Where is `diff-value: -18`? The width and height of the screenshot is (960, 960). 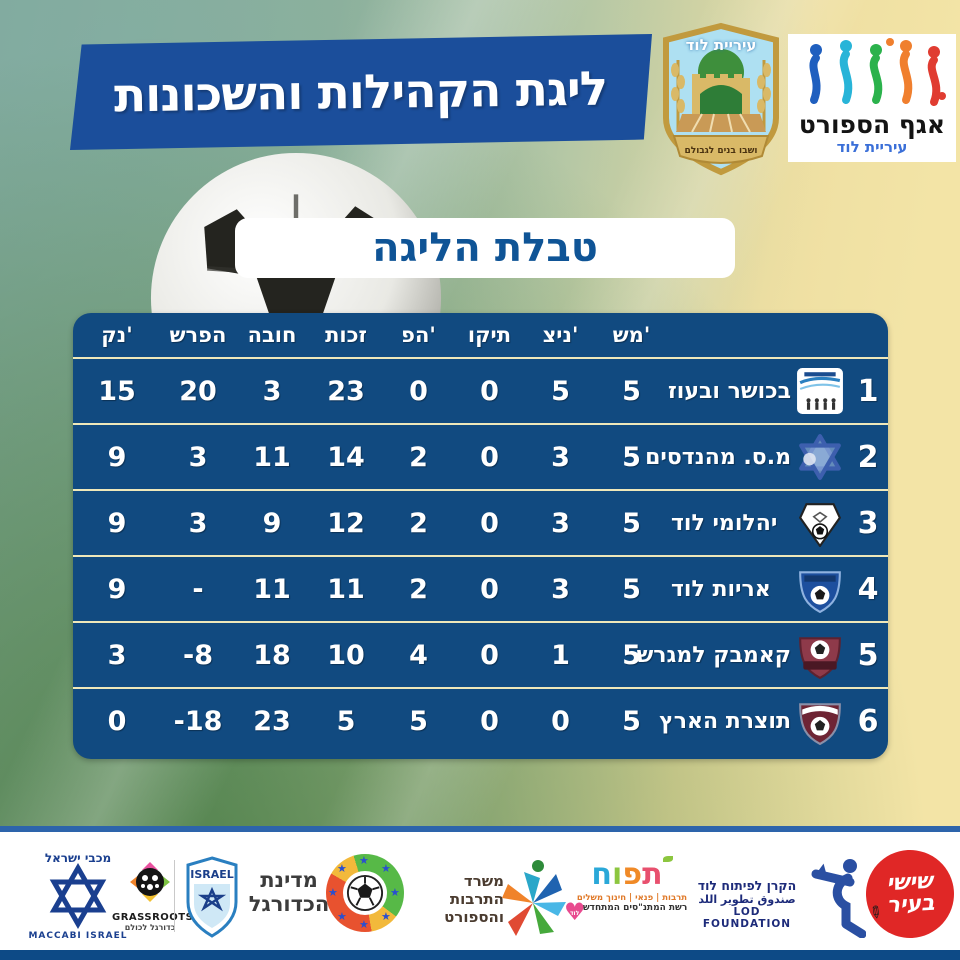
diff-value: -18 is located at coordinates (198, 721).